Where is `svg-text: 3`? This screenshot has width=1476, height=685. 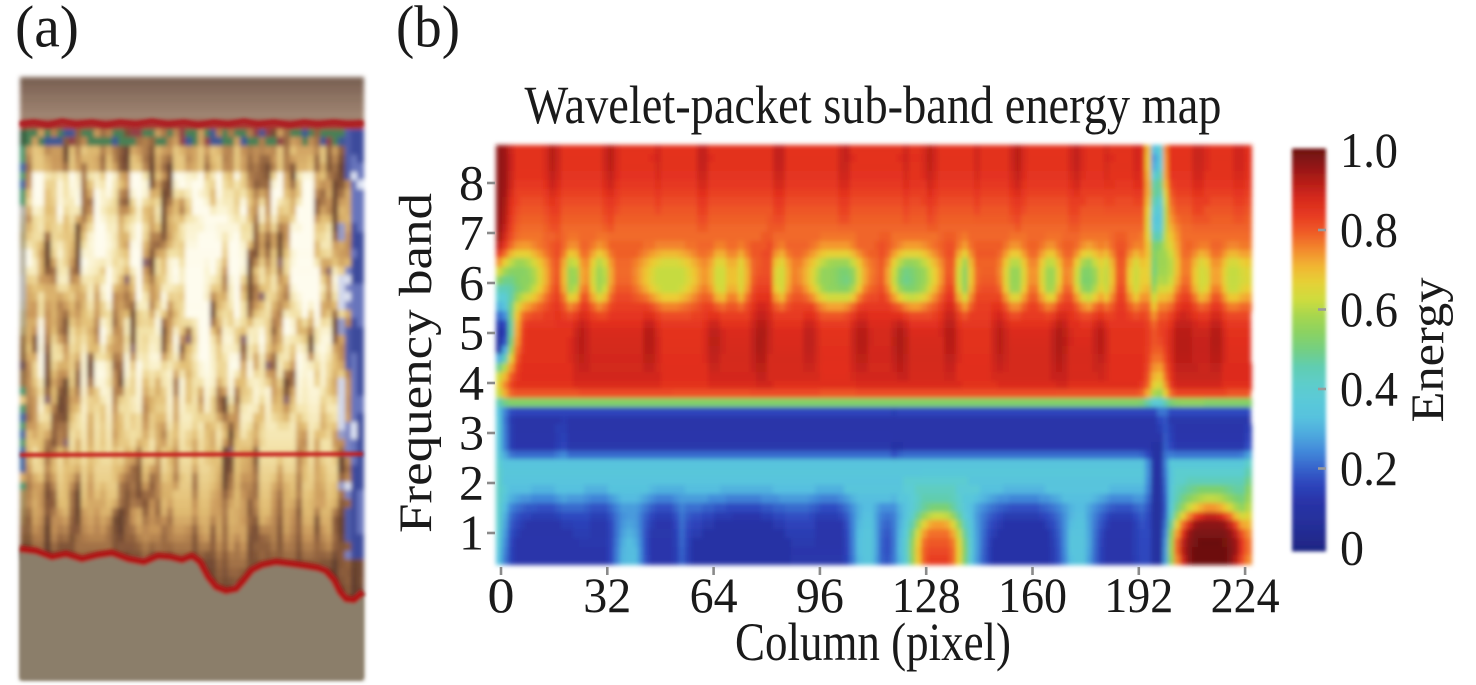 svg-text: 3 is located at coordinates (471, 433).